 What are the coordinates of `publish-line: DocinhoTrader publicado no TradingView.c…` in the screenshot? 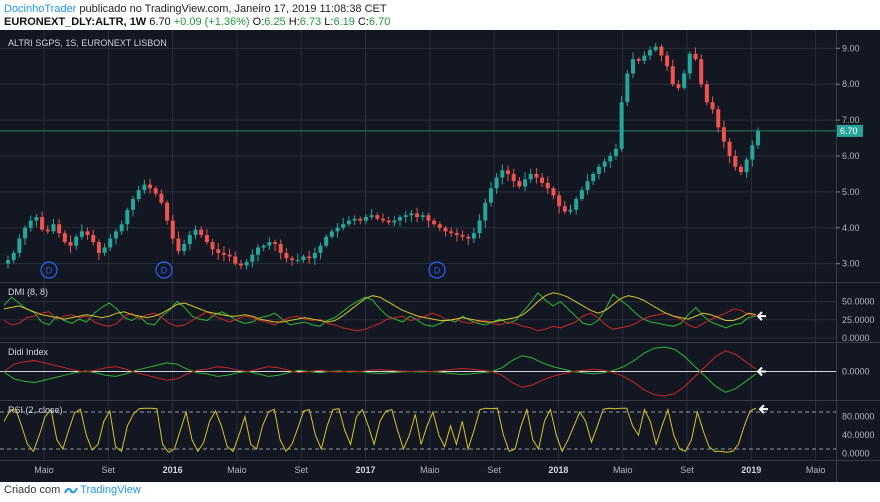 It's located at (195, 9).